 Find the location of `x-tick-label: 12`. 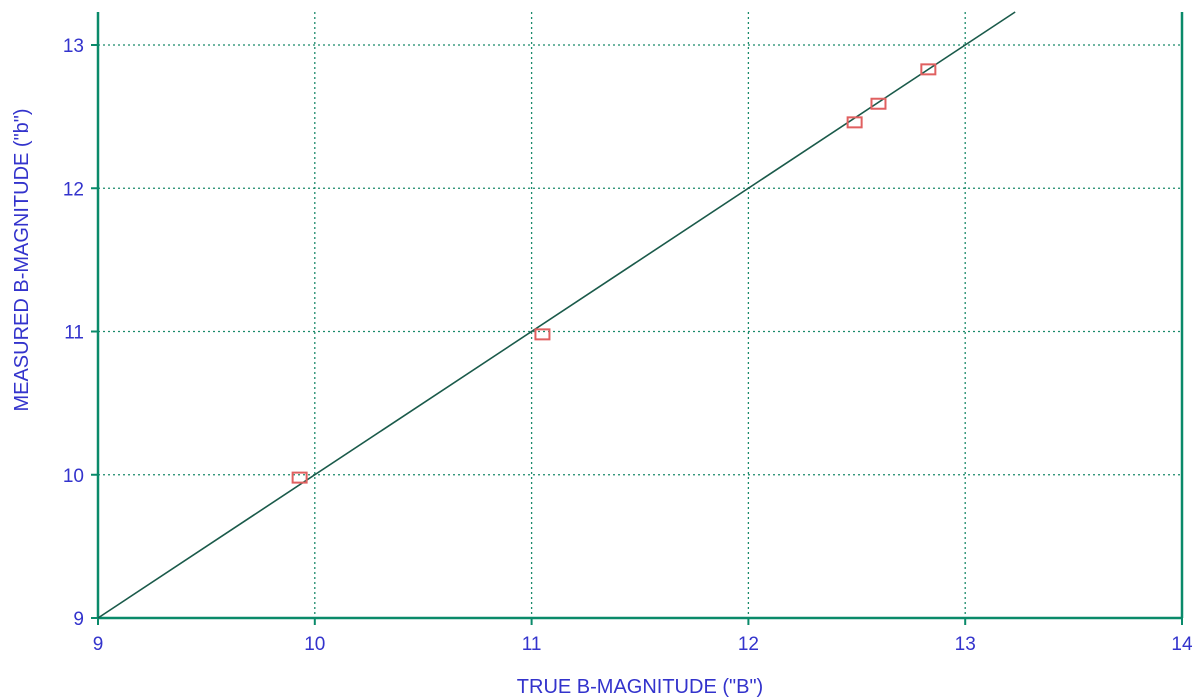

x-tick-label: 12 is located at coordinates (748, 644).